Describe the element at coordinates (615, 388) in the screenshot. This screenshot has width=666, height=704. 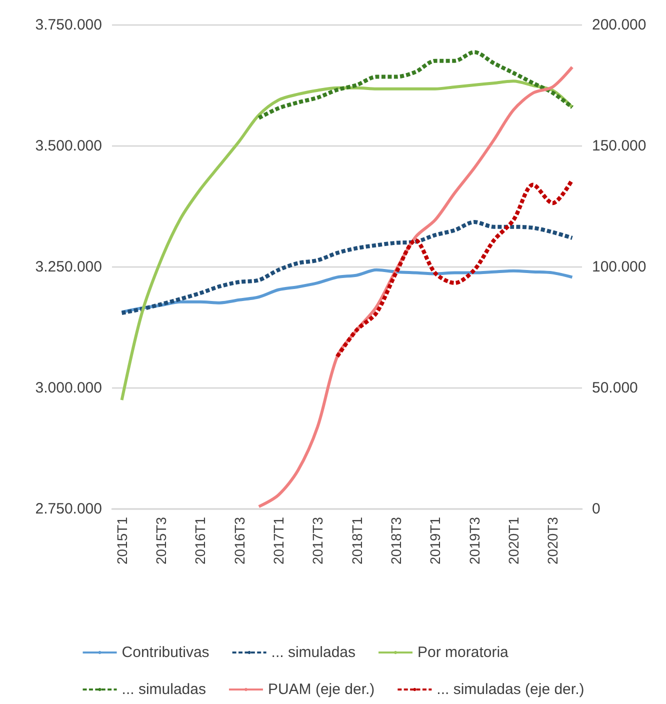
I see `y2-tick-label: 50.000` at that location.